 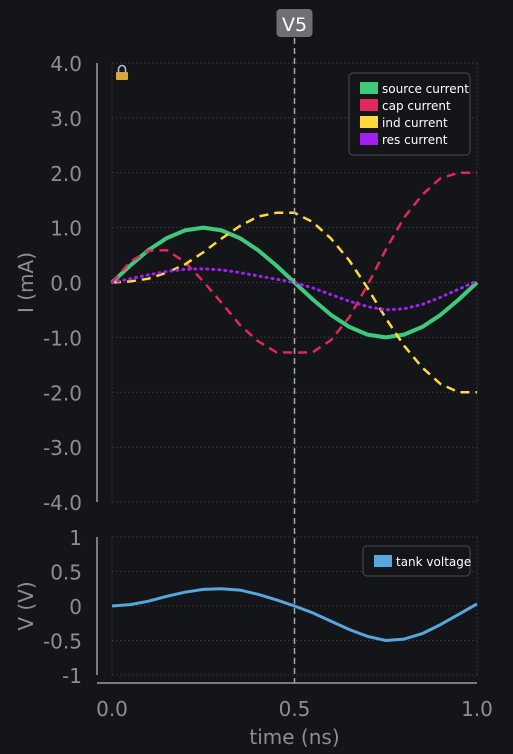 What do you see at coordinates (295, 709) in the screenshot?
I see `x-tick-label: 0.5` at bounding box center [295, 709].